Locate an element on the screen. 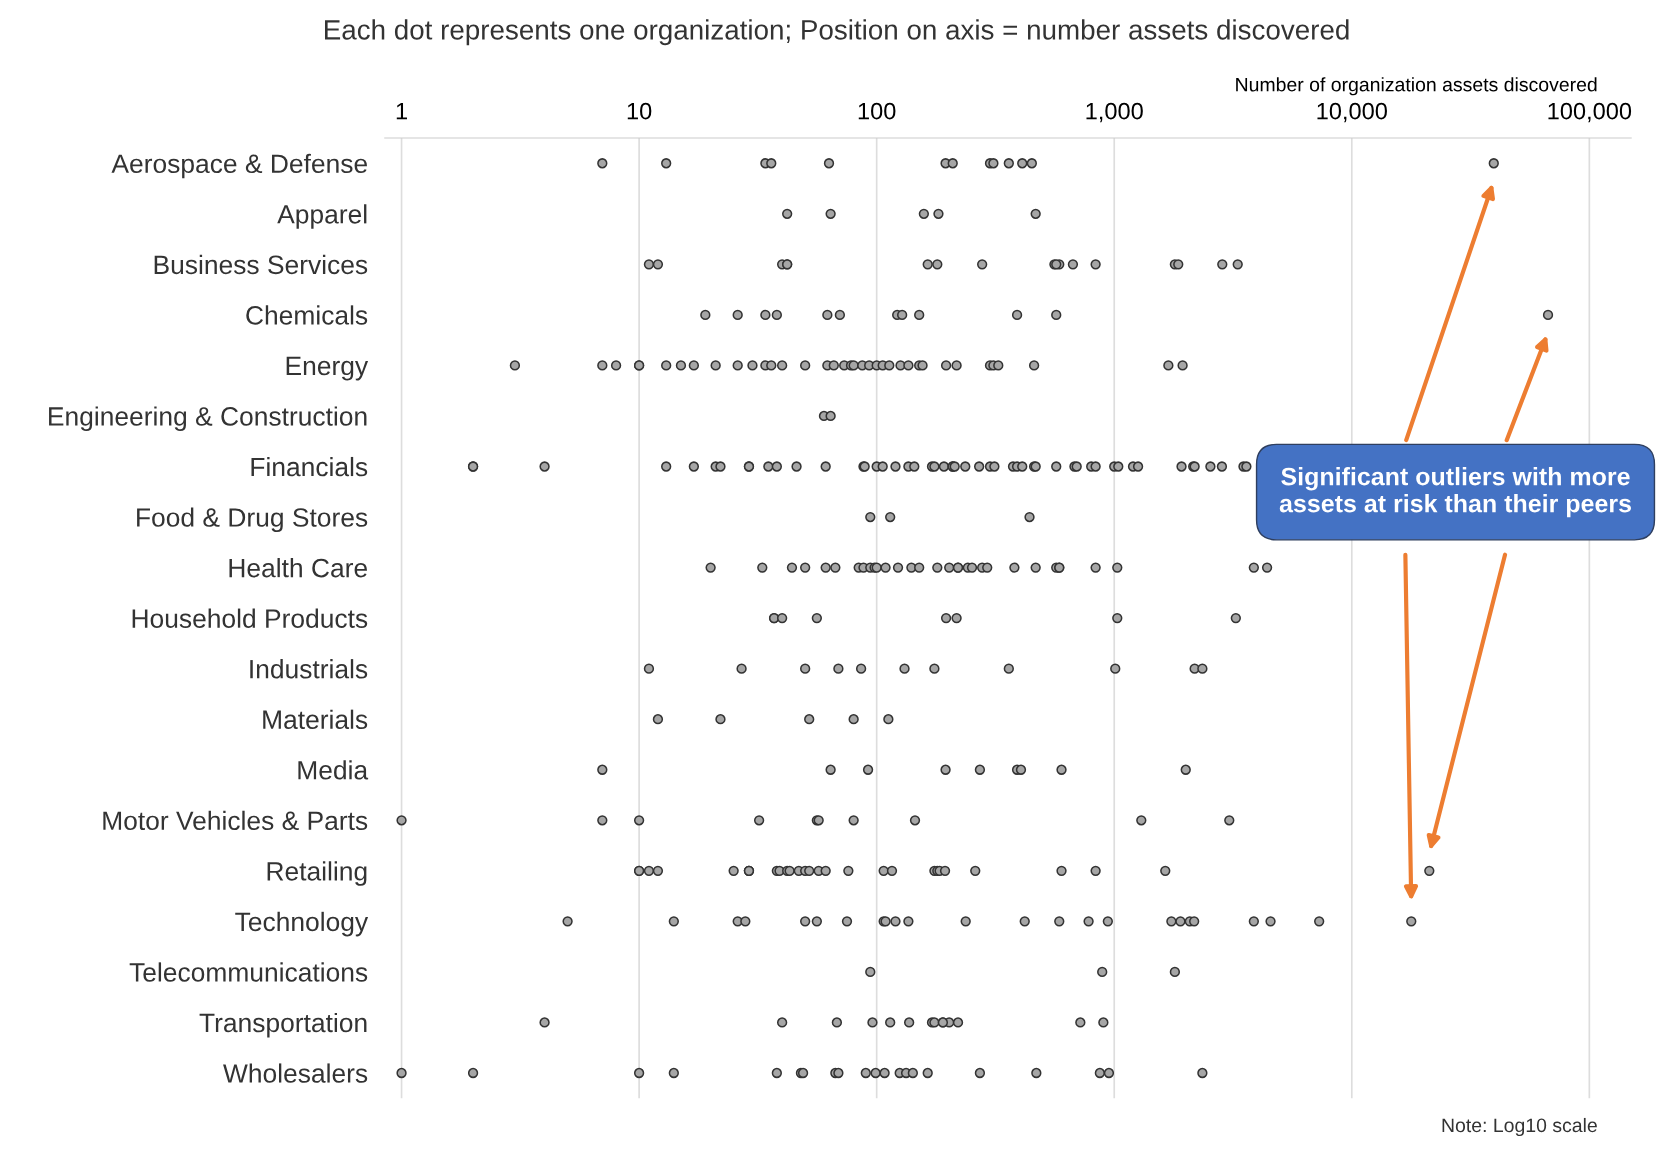  y-tick-label: Aerospace & Defense is located at coordinates (239, 166).